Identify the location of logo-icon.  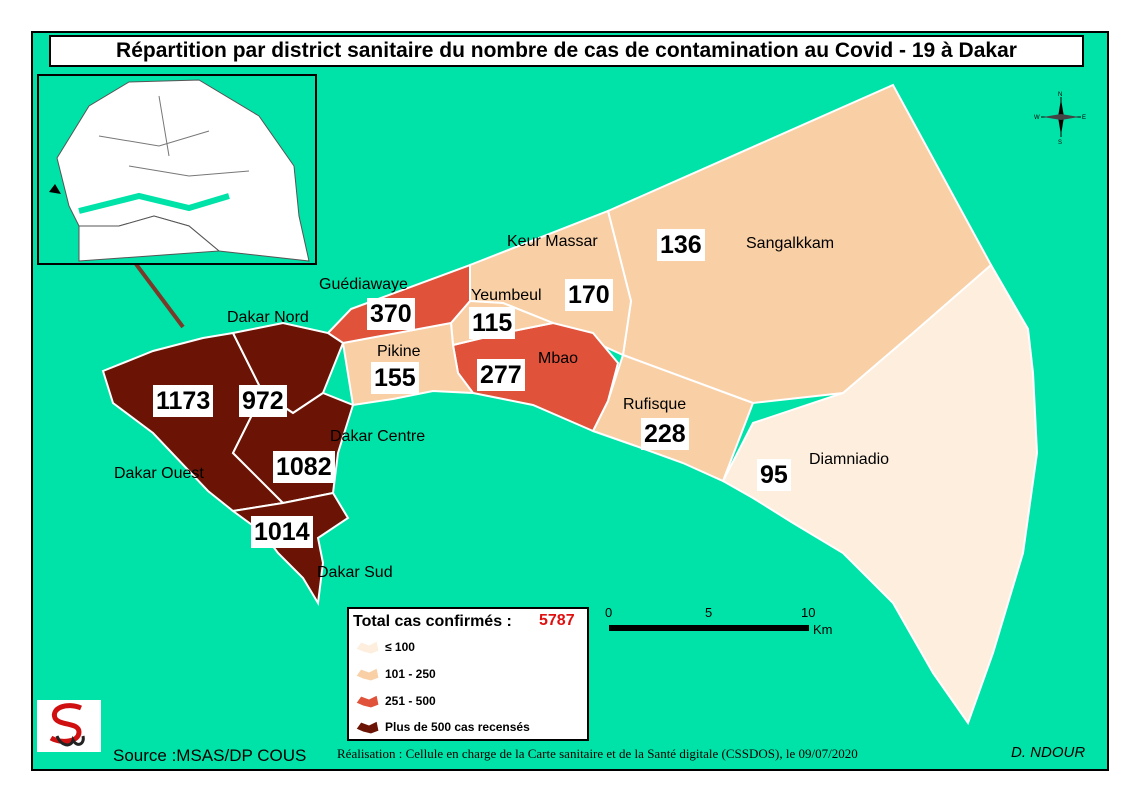
(67, 725).